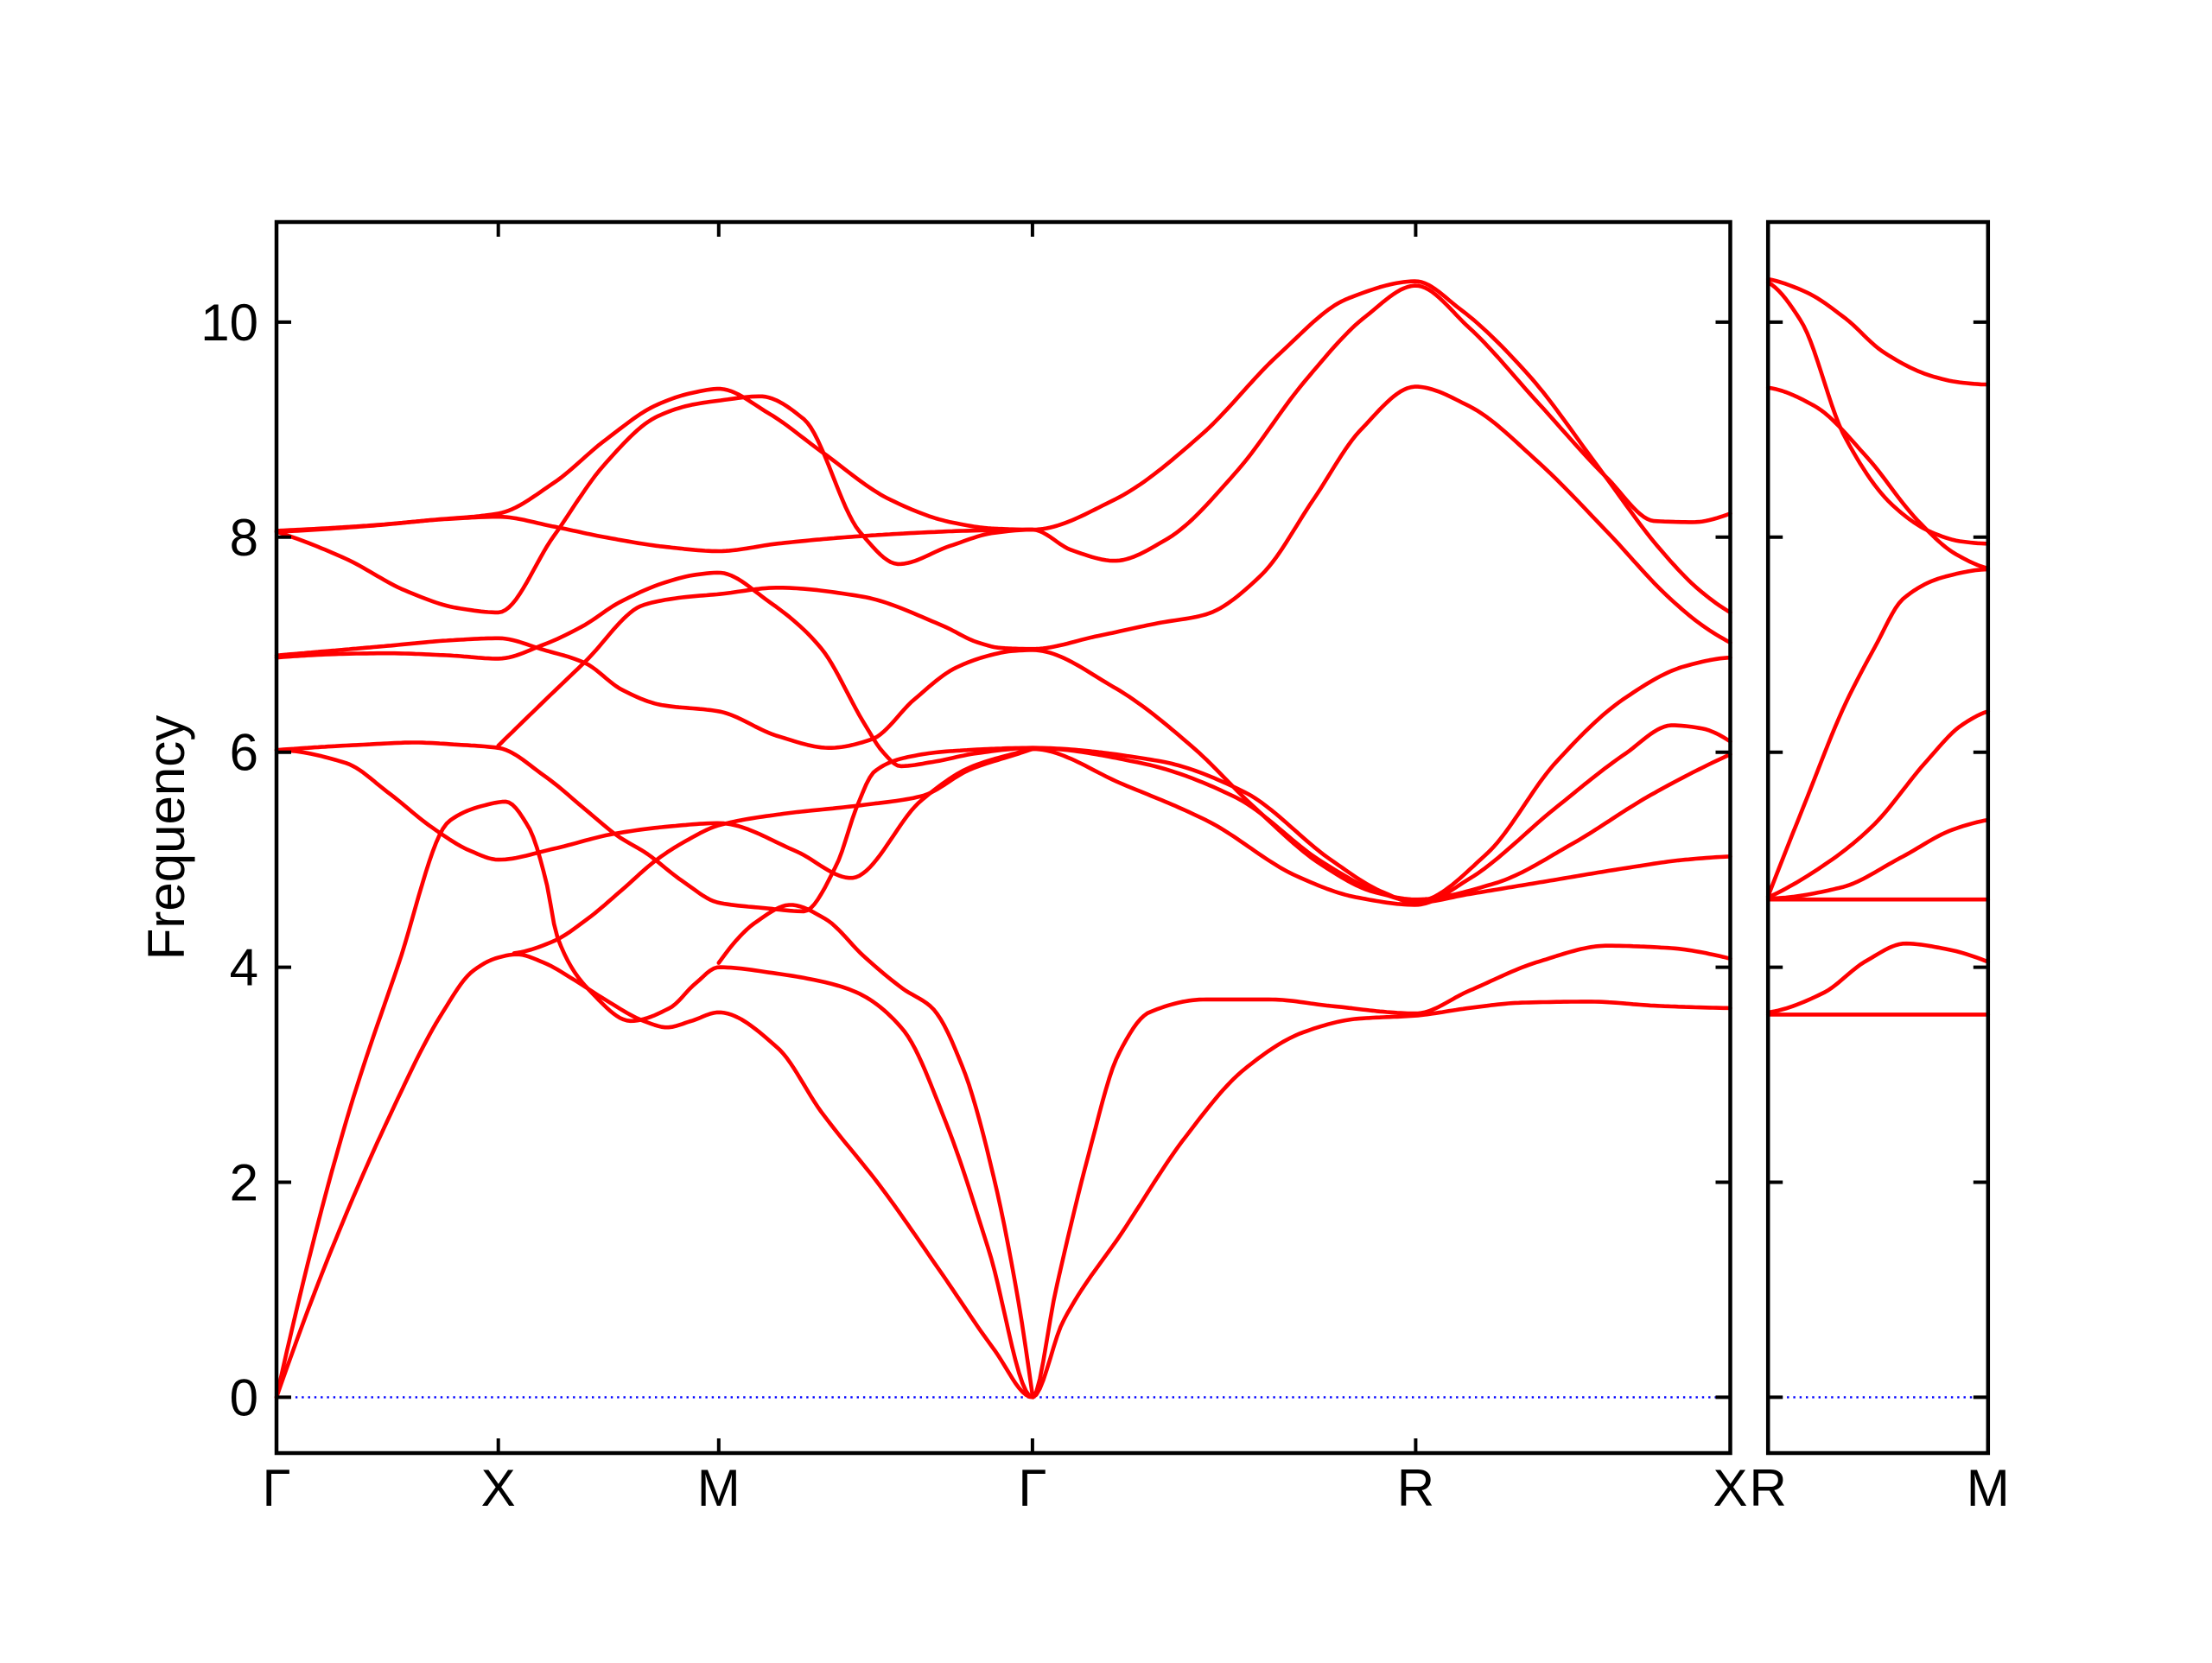 The height and width of the screenshot is (1663, 2212). I want to click on svg-text: 2, so click(244, 1183).